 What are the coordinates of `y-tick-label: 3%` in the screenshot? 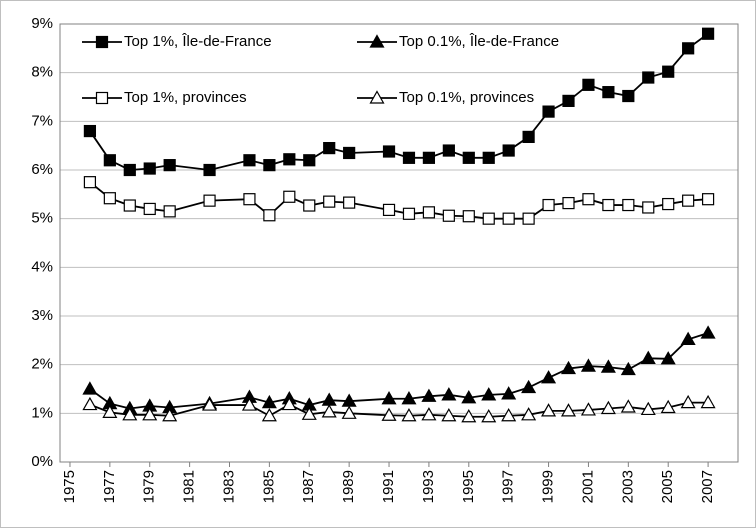 It's located at (42, 315).